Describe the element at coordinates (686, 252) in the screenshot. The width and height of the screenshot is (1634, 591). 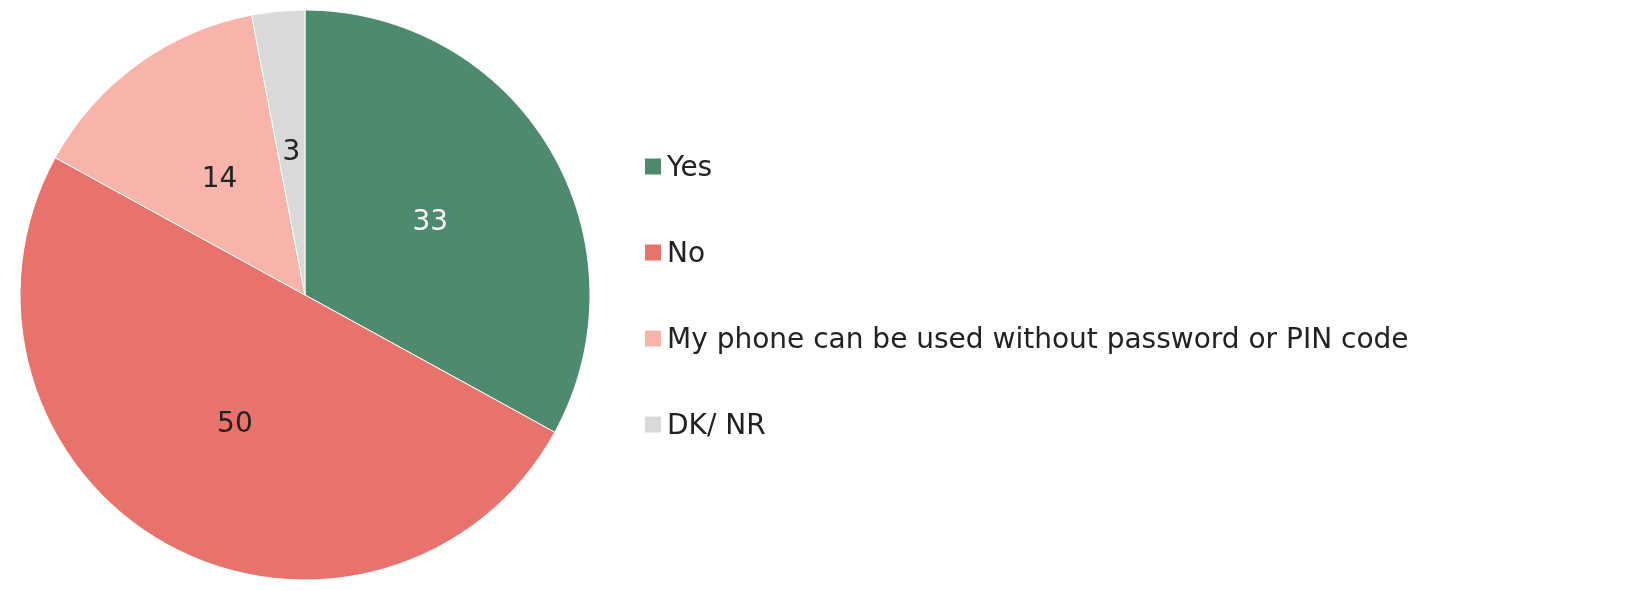
I see `legend-label: No` at that location.